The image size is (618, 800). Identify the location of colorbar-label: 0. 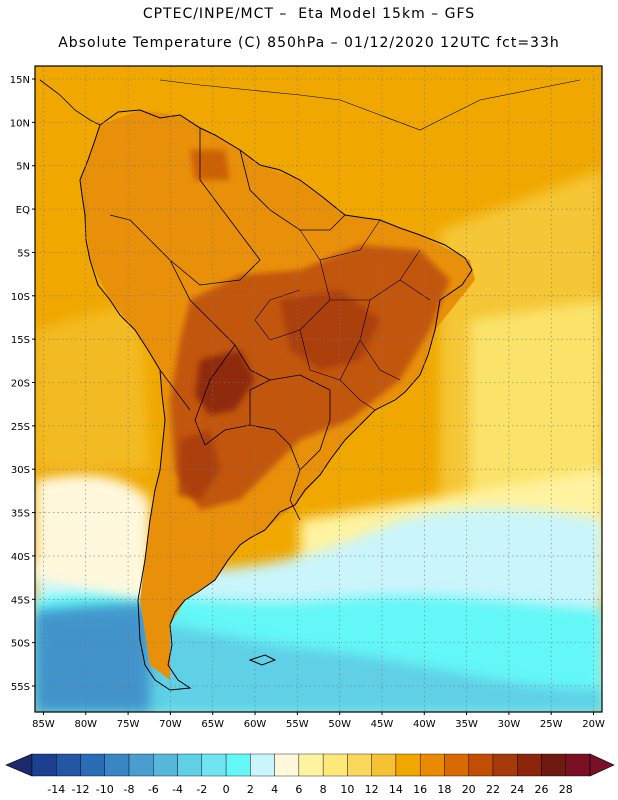
(226, 789).